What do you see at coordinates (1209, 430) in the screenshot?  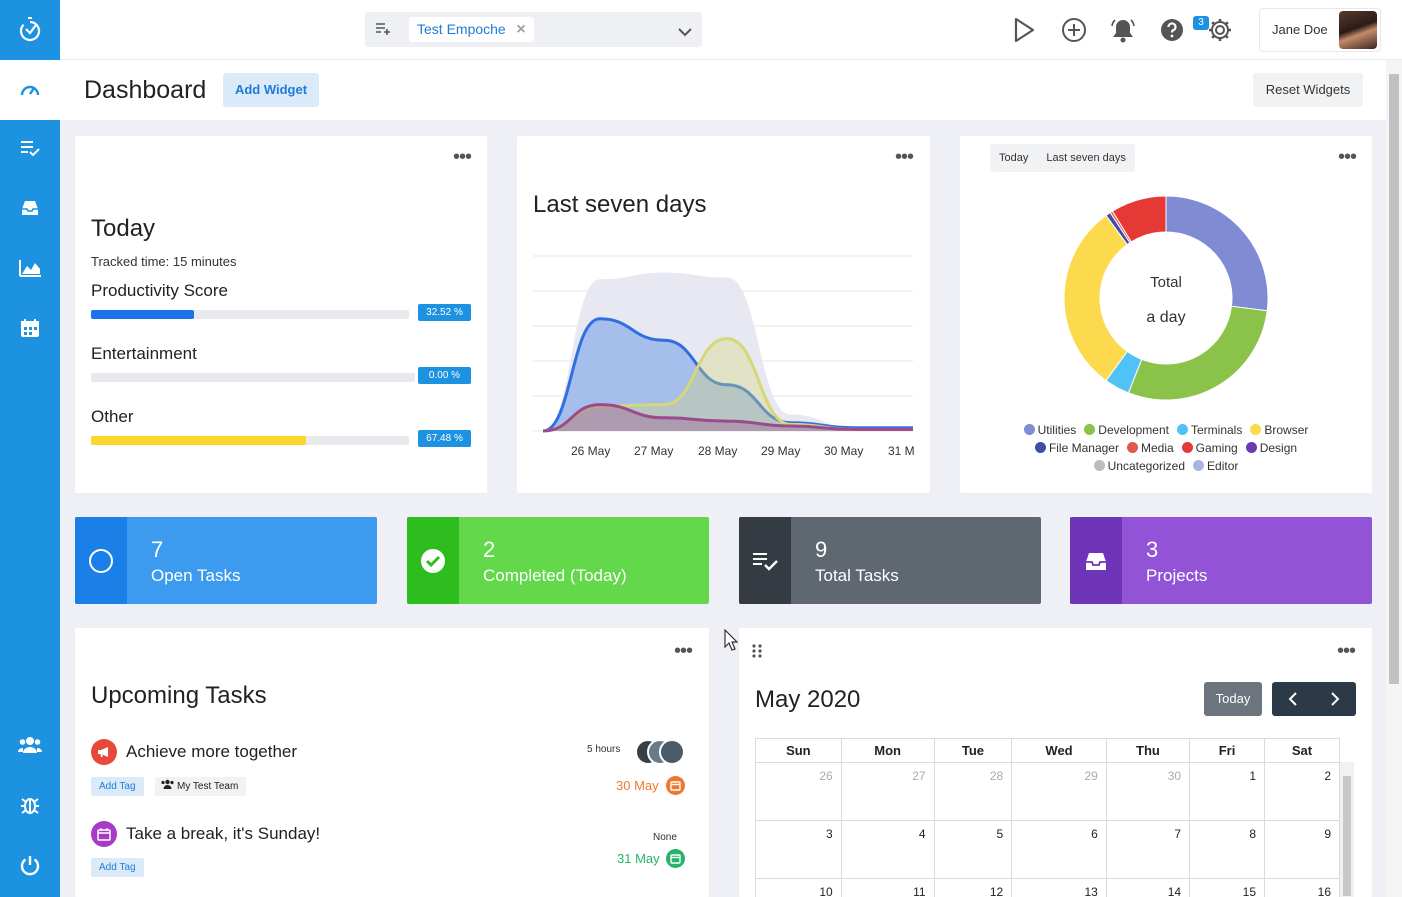 I see `legend-item: Terminals` at bounding box center [1209, 430].